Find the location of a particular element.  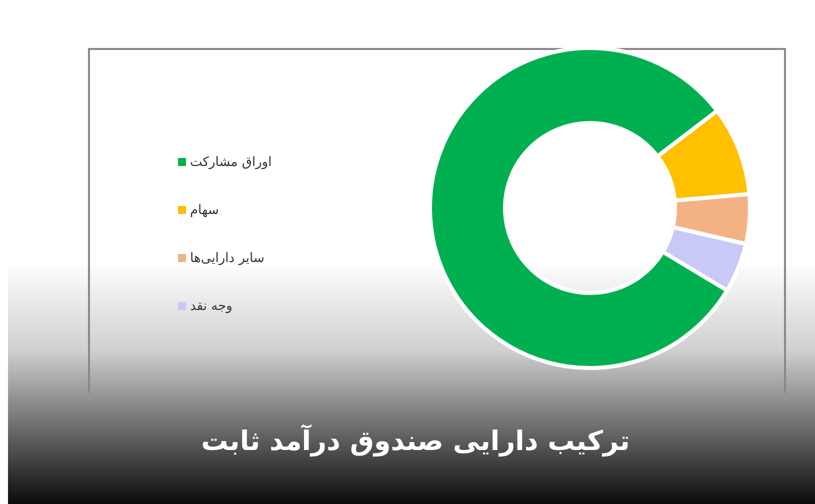

legend-label: سهام is located at coordinates (204, 210).